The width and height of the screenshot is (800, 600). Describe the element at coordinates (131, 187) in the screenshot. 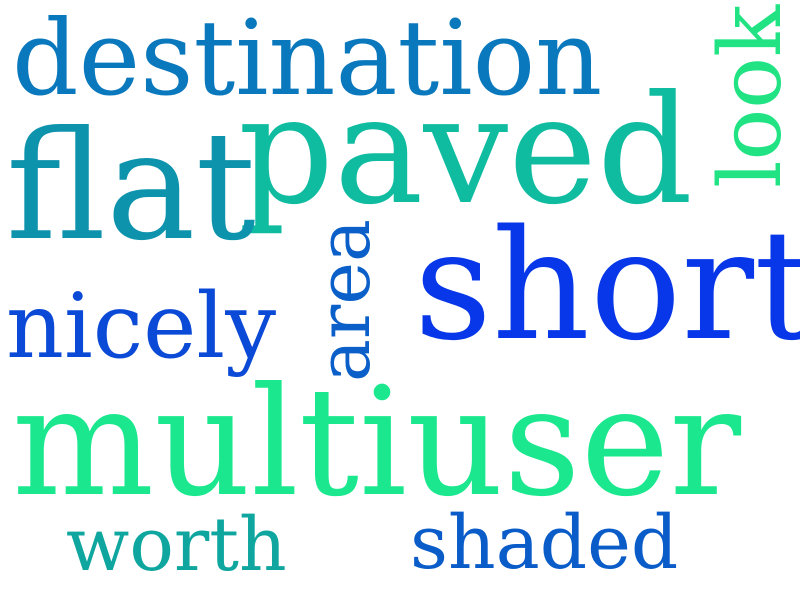

I see `word-flat: flat` at that location.